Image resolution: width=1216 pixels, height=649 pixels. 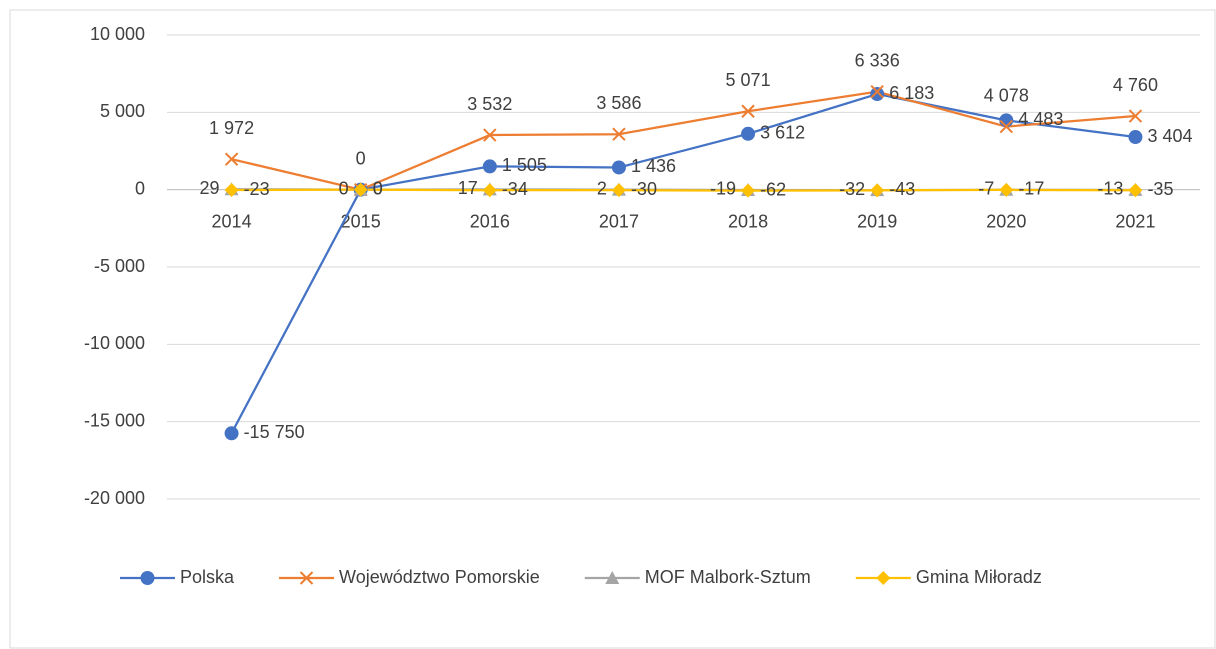 I want to click on data-label: -35, so click(x=1160, y=189).